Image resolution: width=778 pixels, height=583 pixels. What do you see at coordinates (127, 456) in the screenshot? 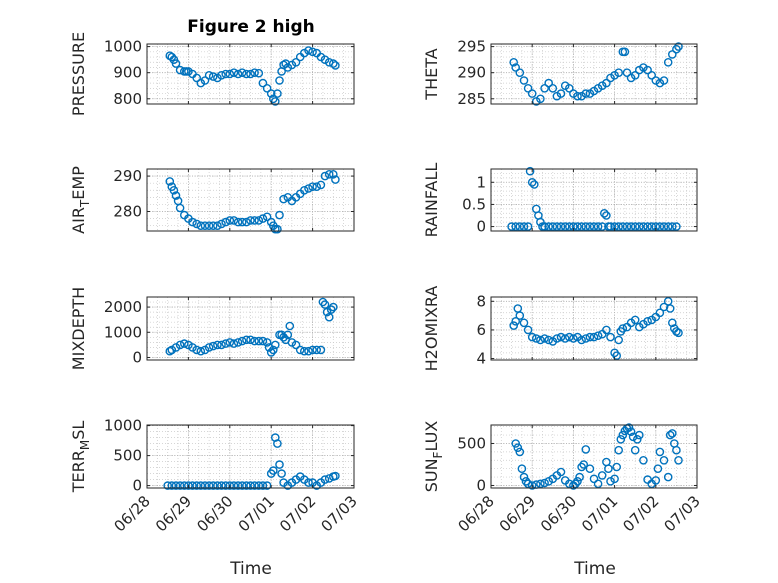
I see `terr_msl-ytick-label: 500` at bounding box center [127, 456].